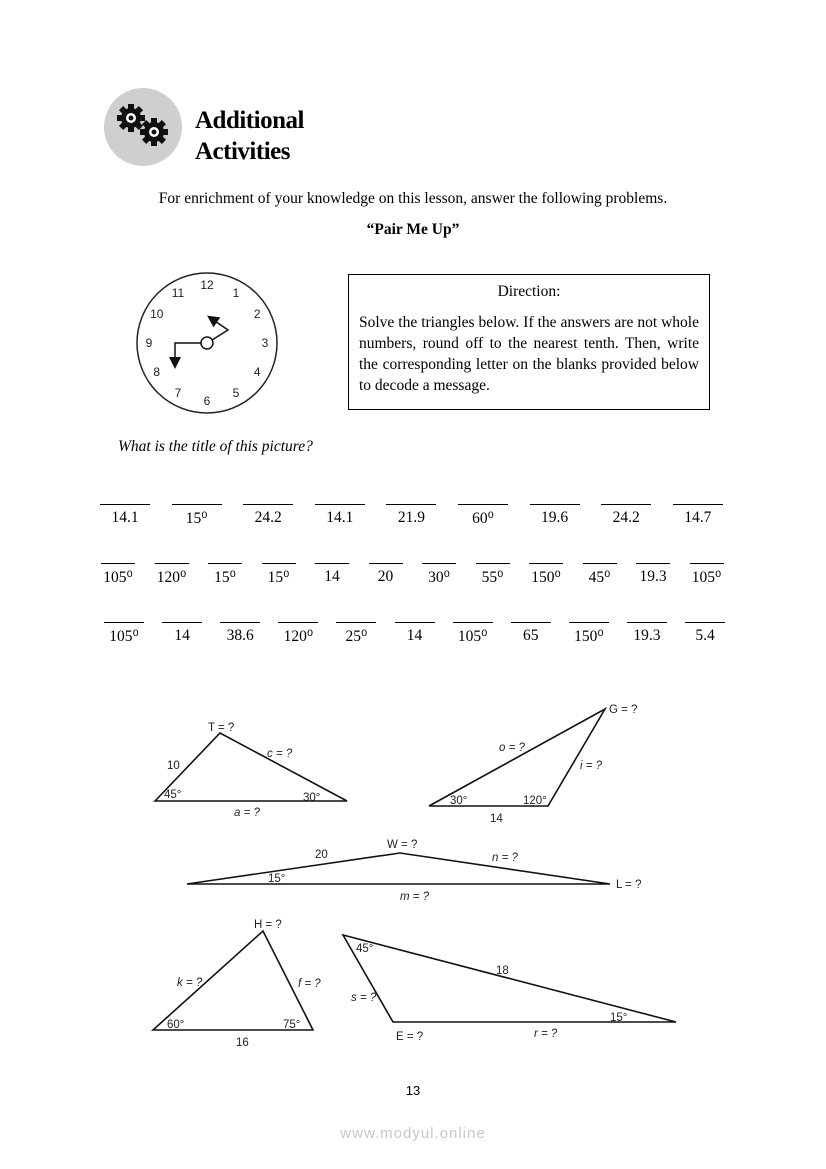 The width and height of the screenshot is (826, 1169). What do you see at coordinates (207, 285) in the screenshot?
I see `clock-number: 12` at bounding box center [207, 285].